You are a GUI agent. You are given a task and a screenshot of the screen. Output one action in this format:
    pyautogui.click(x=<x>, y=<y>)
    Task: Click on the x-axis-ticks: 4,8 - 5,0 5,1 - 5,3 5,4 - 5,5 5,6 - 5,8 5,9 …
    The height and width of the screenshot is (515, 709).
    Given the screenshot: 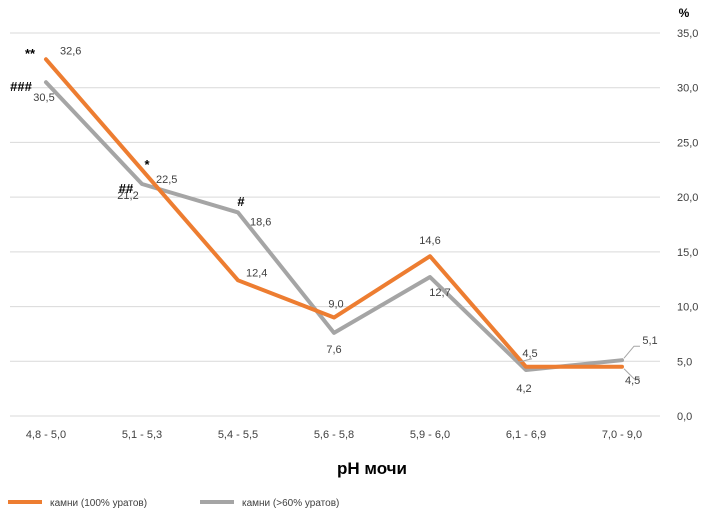 What is the action you would take?
    pyautogui.click(x=334, y=435)
    